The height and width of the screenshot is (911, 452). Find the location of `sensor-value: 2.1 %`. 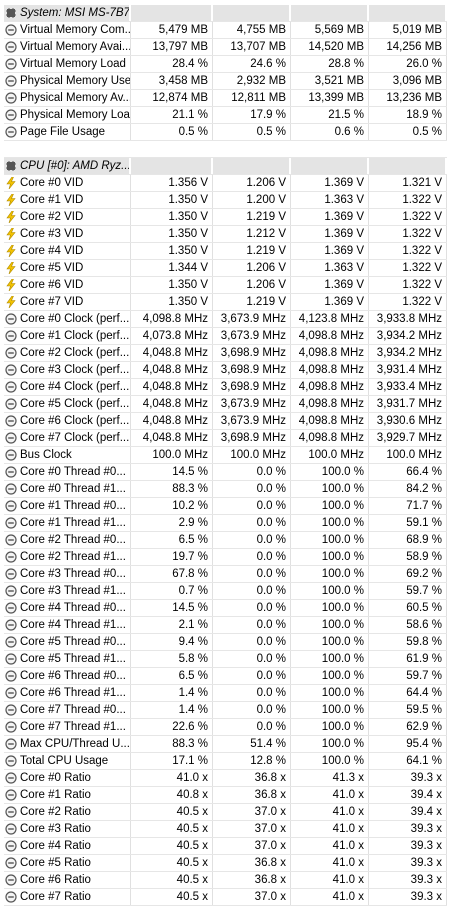

sensor-value: 2.1 % is located at coordinates (172, 625).